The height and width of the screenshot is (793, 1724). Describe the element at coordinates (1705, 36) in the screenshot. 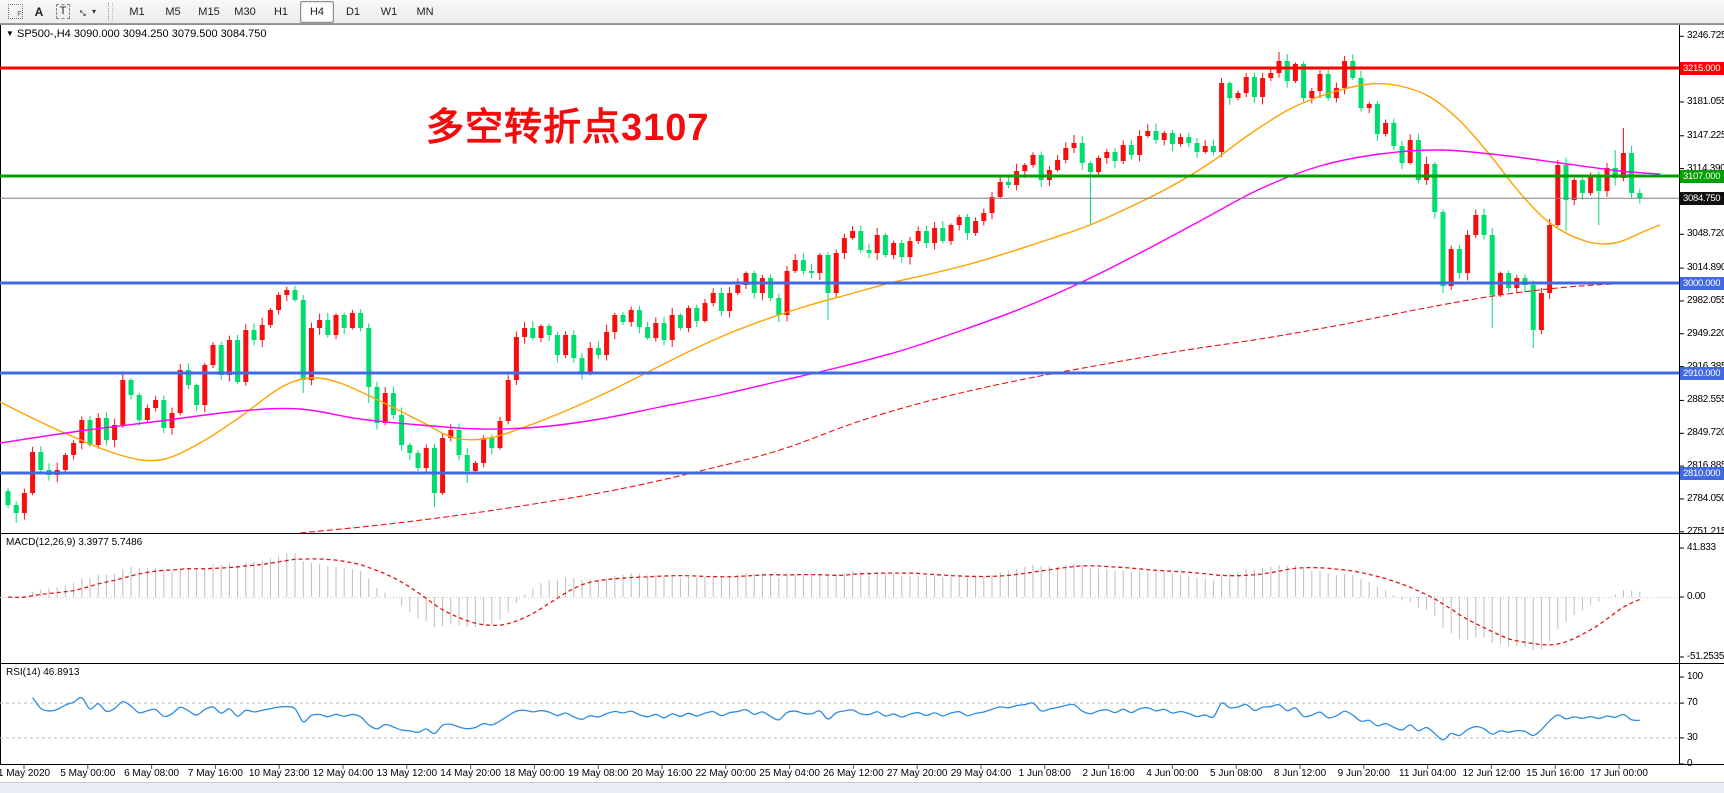

I see `price-tick-label: 3246.725` at that location.